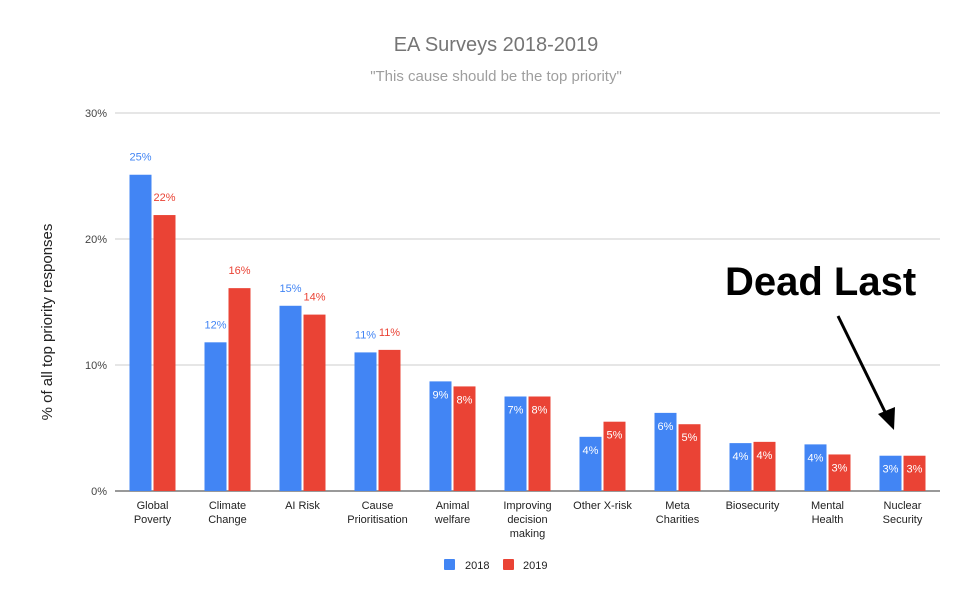 The width and height of the screenshot is (977, 602). What do you see at coordinates (153, 520) in the screenshot?
I see `x-tick-label: Poverty` at bounding box center [153, 520].